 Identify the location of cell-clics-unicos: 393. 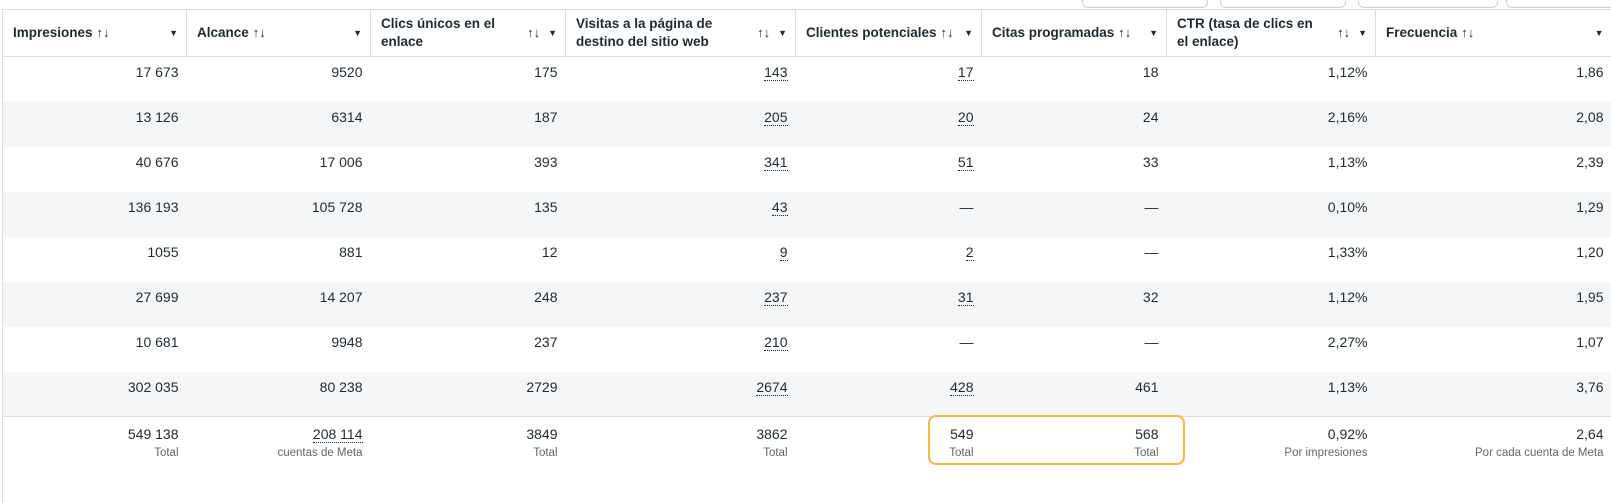
(546, 161).